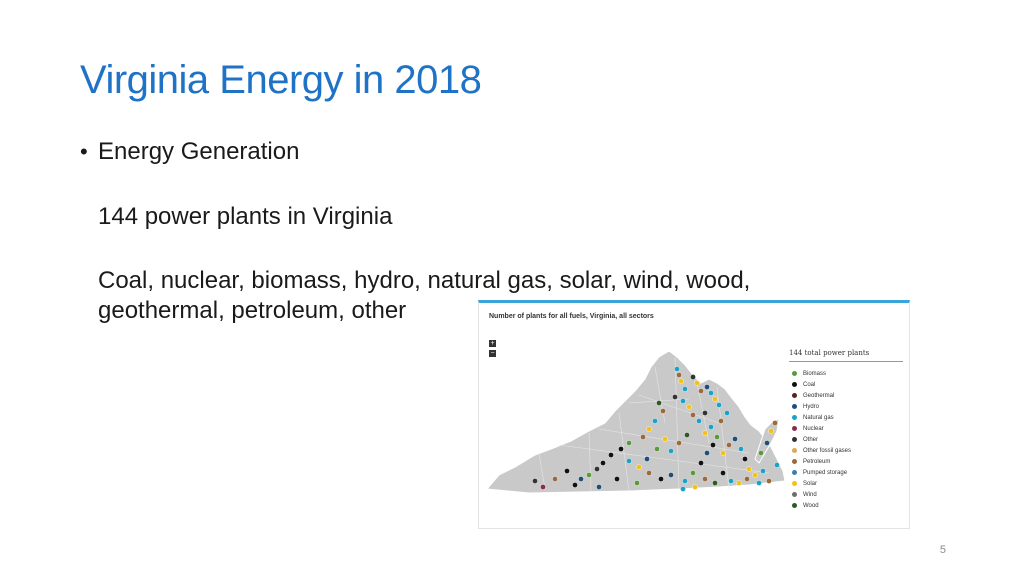 The height and width of the screenshot is (576, 1024). I want to click on legend-label: Solar, so click(810, 483).